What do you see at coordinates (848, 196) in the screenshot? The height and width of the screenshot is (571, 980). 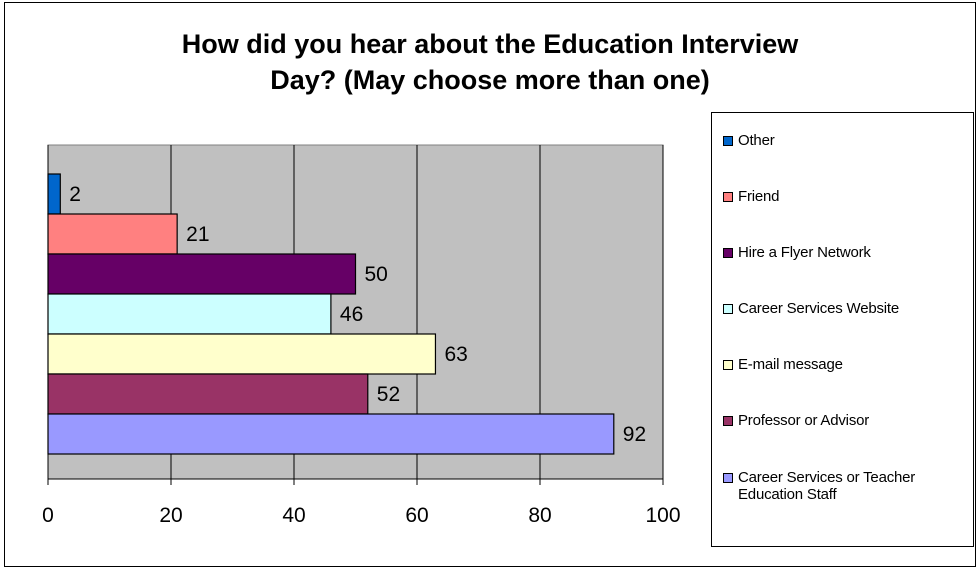 I see `legend-item: Friend` at bounding box center [848, 196].